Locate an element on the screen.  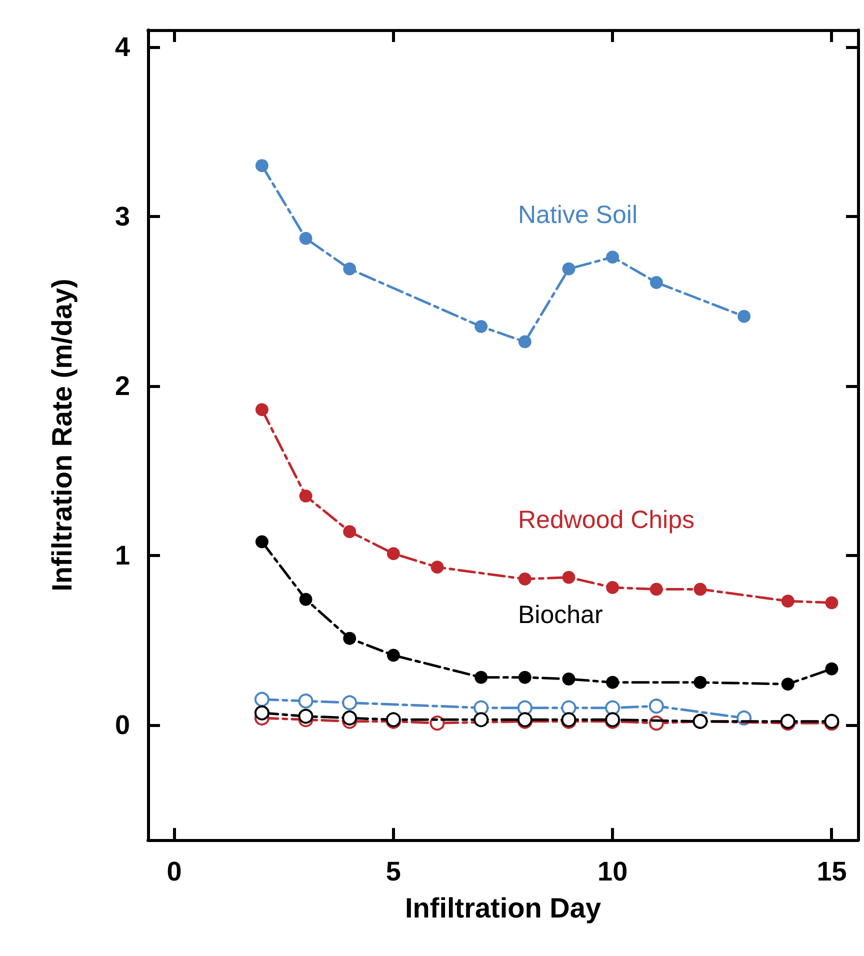
y-tick-label: 4 is located at coordinates (122, 47).